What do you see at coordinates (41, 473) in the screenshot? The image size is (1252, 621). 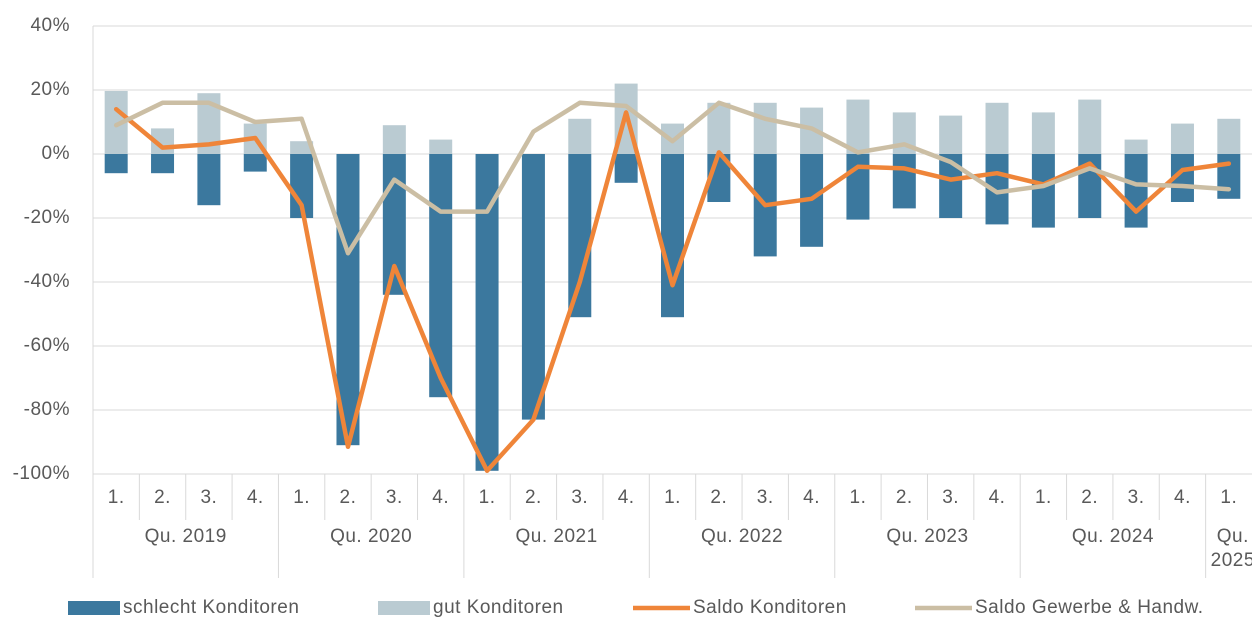 I see `y-tick-label: -100%` at bounding box center [41, 473].